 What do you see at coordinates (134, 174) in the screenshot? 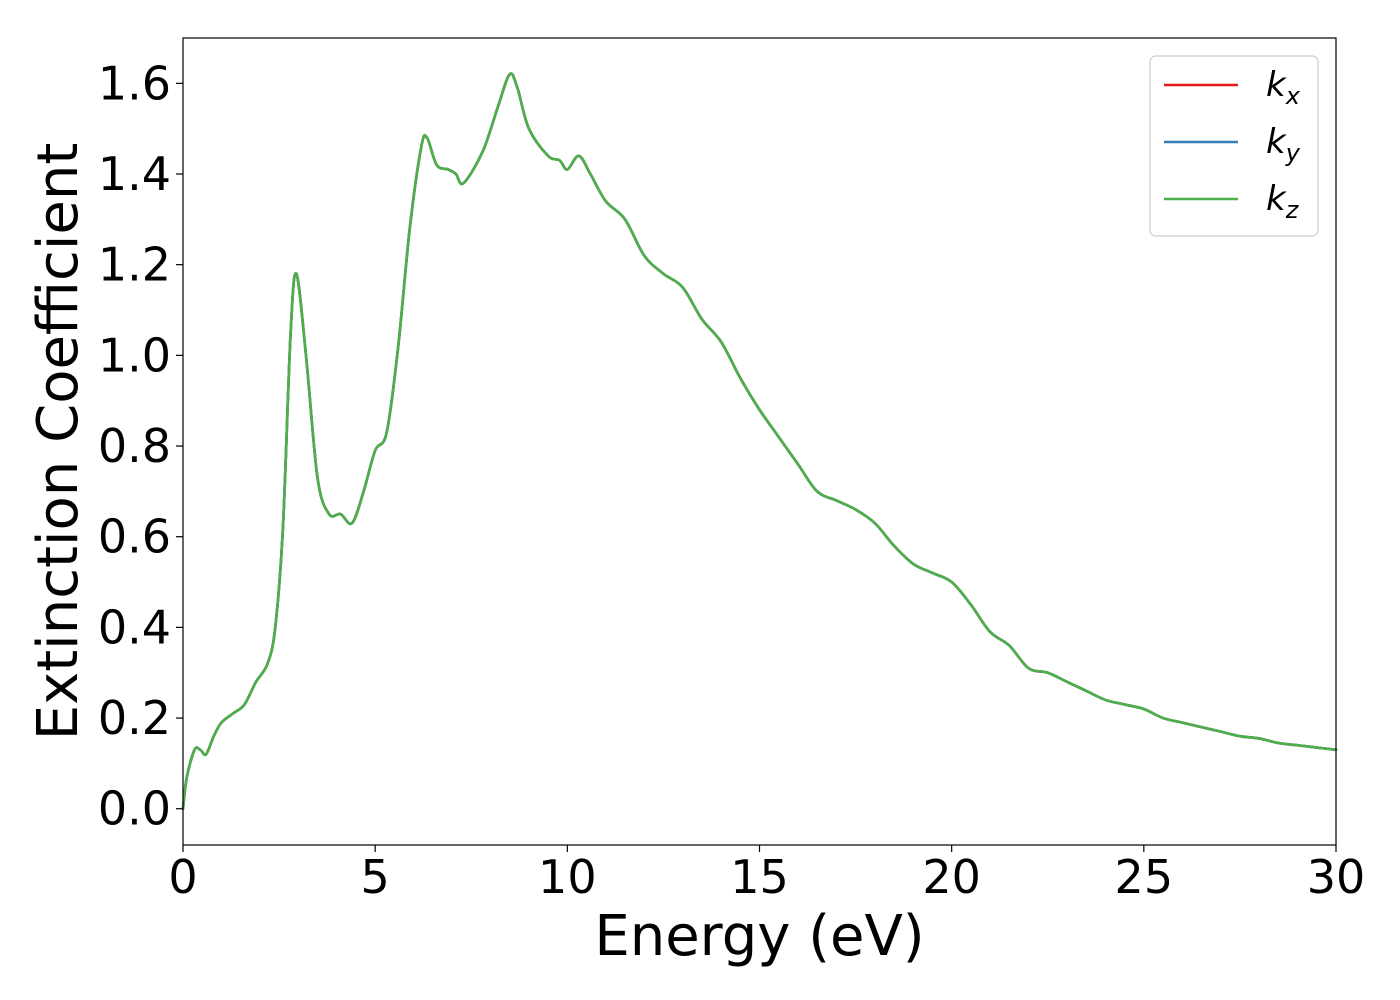
I see `y-tick-label: 1.4` at bounding box center [134, 174].